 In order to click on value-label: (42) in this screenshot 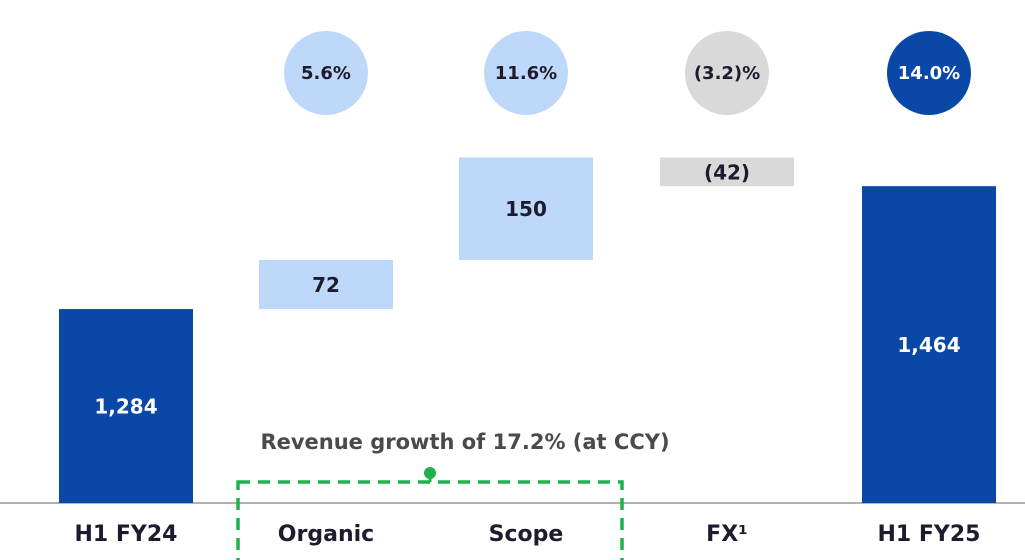, I will do `click(727, 172)`.